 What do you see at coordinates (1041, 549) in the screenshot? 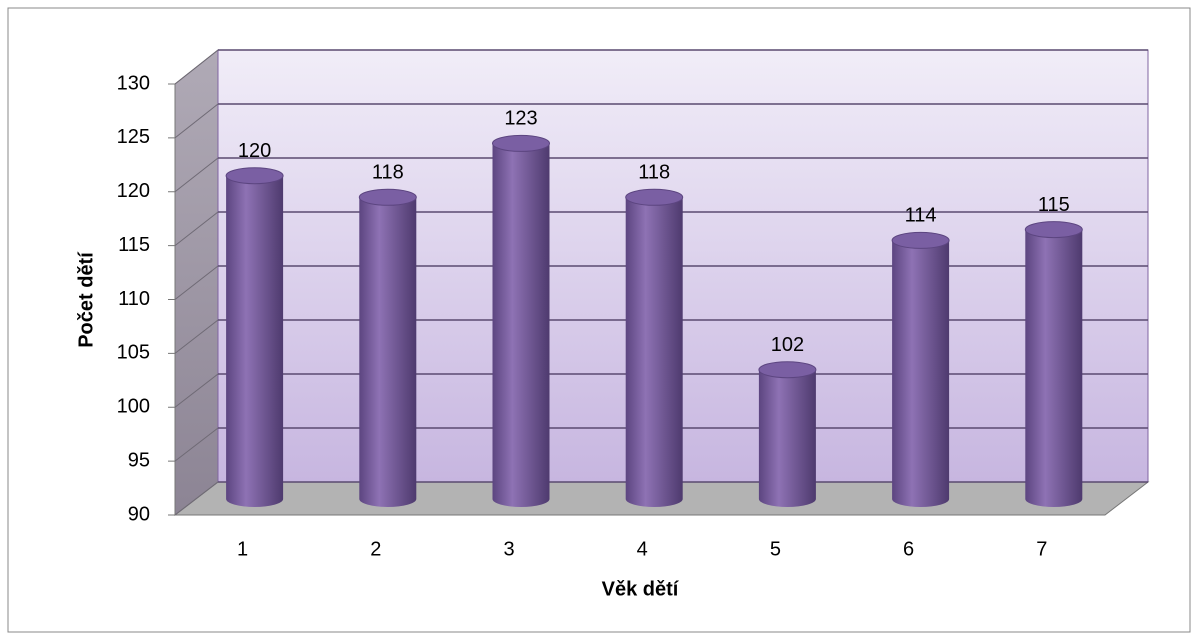
I see `x-tick-label: 7` at bounding box center [1041, 549].